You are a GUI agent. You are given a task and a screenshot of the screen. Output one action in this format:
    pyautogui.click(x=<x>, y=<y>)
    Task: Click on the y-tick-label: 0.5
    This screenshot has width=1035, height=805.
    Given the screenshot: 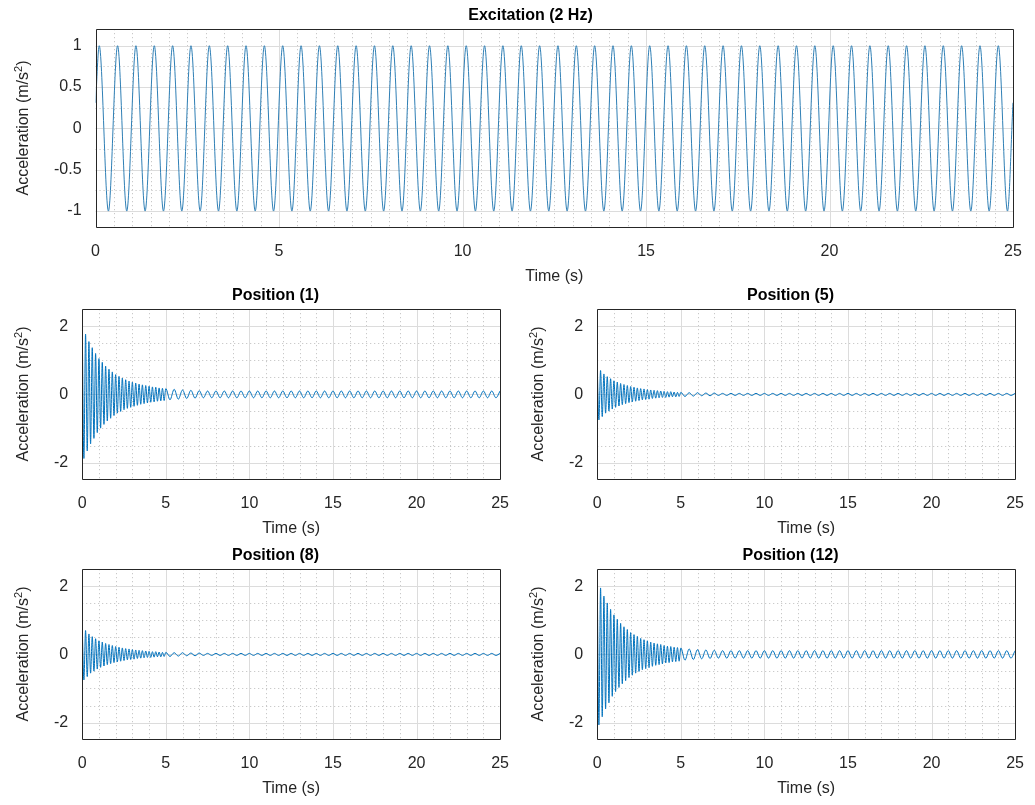 What is the action you would take?
    pyautogui.click(x=70, y=86)
    